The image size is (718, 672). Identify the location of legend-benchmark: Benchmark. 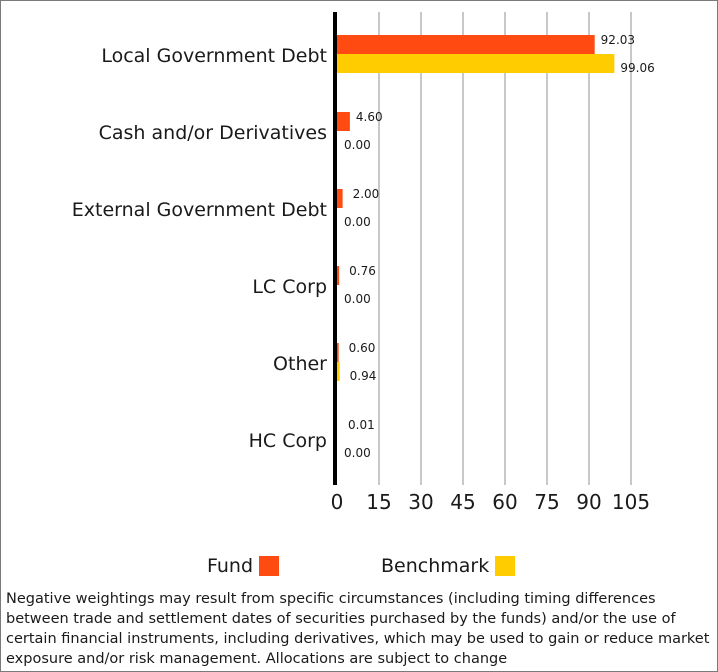
(448, 566).